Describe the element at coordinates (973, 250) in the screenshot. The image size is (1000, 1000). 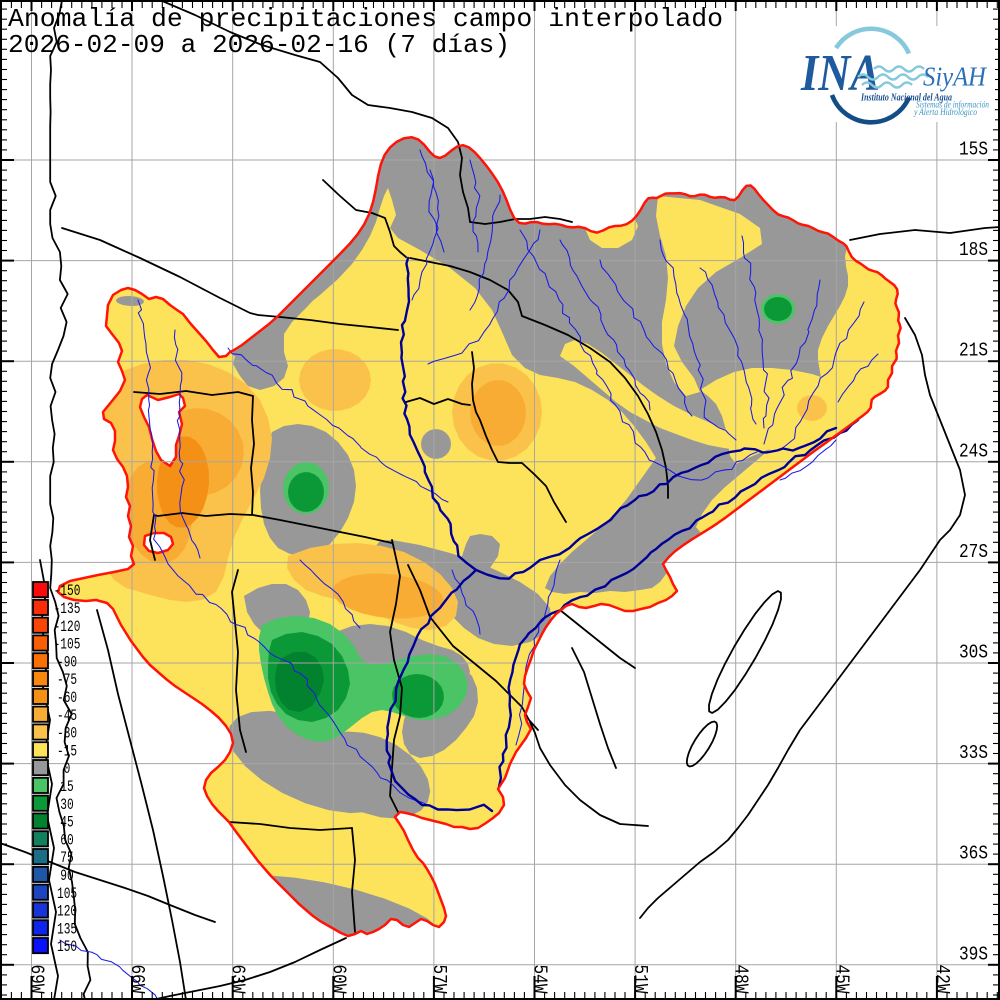
I see `svg-text: 18S` at that location.